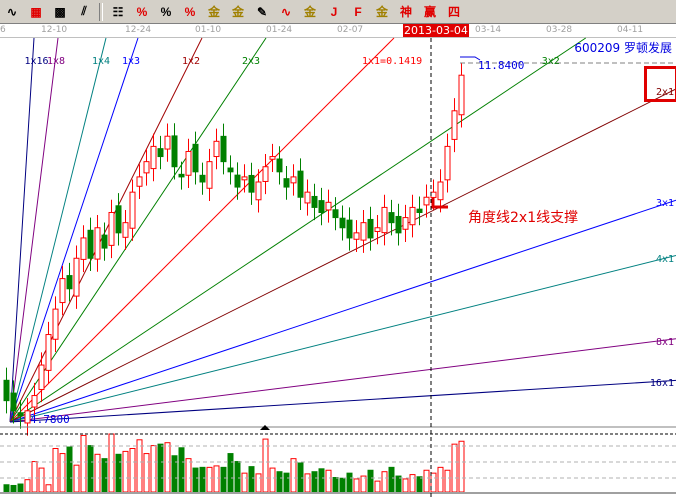  I want to click on percent-line-icon: %, so click(142, 11).